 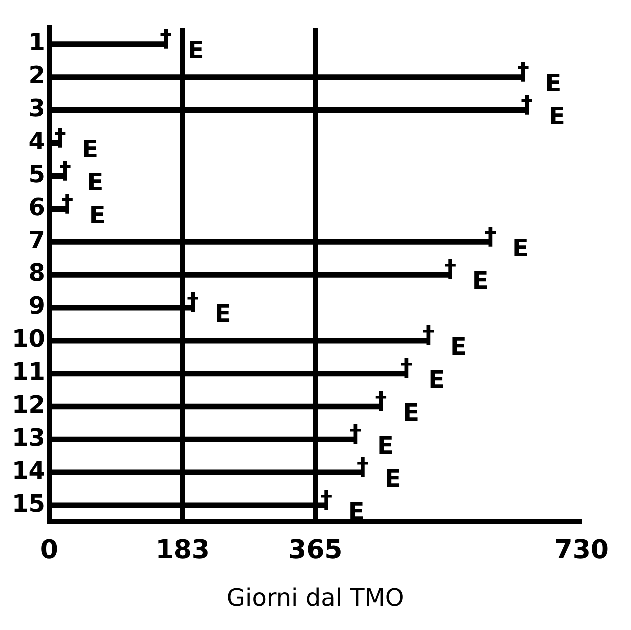 What do you see at coordinates (29, 504) in the screenshot?
I see `y-tick-label: 15` at bounding box center [29, 504].